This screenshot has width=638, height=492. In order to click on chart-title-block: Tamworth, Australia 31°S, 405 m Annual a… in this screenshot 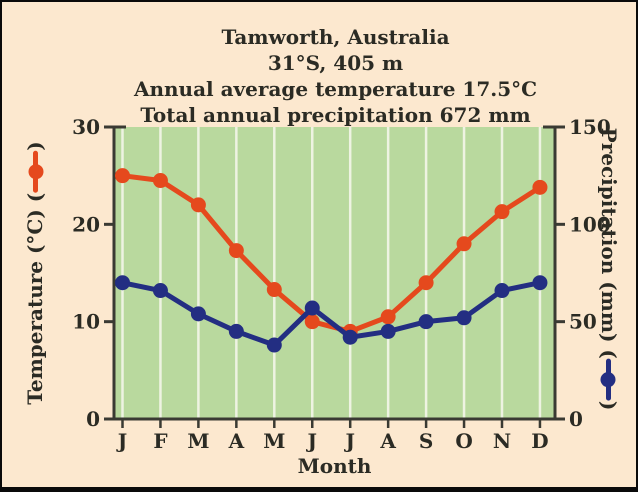, I will do `click(335, 76)`.